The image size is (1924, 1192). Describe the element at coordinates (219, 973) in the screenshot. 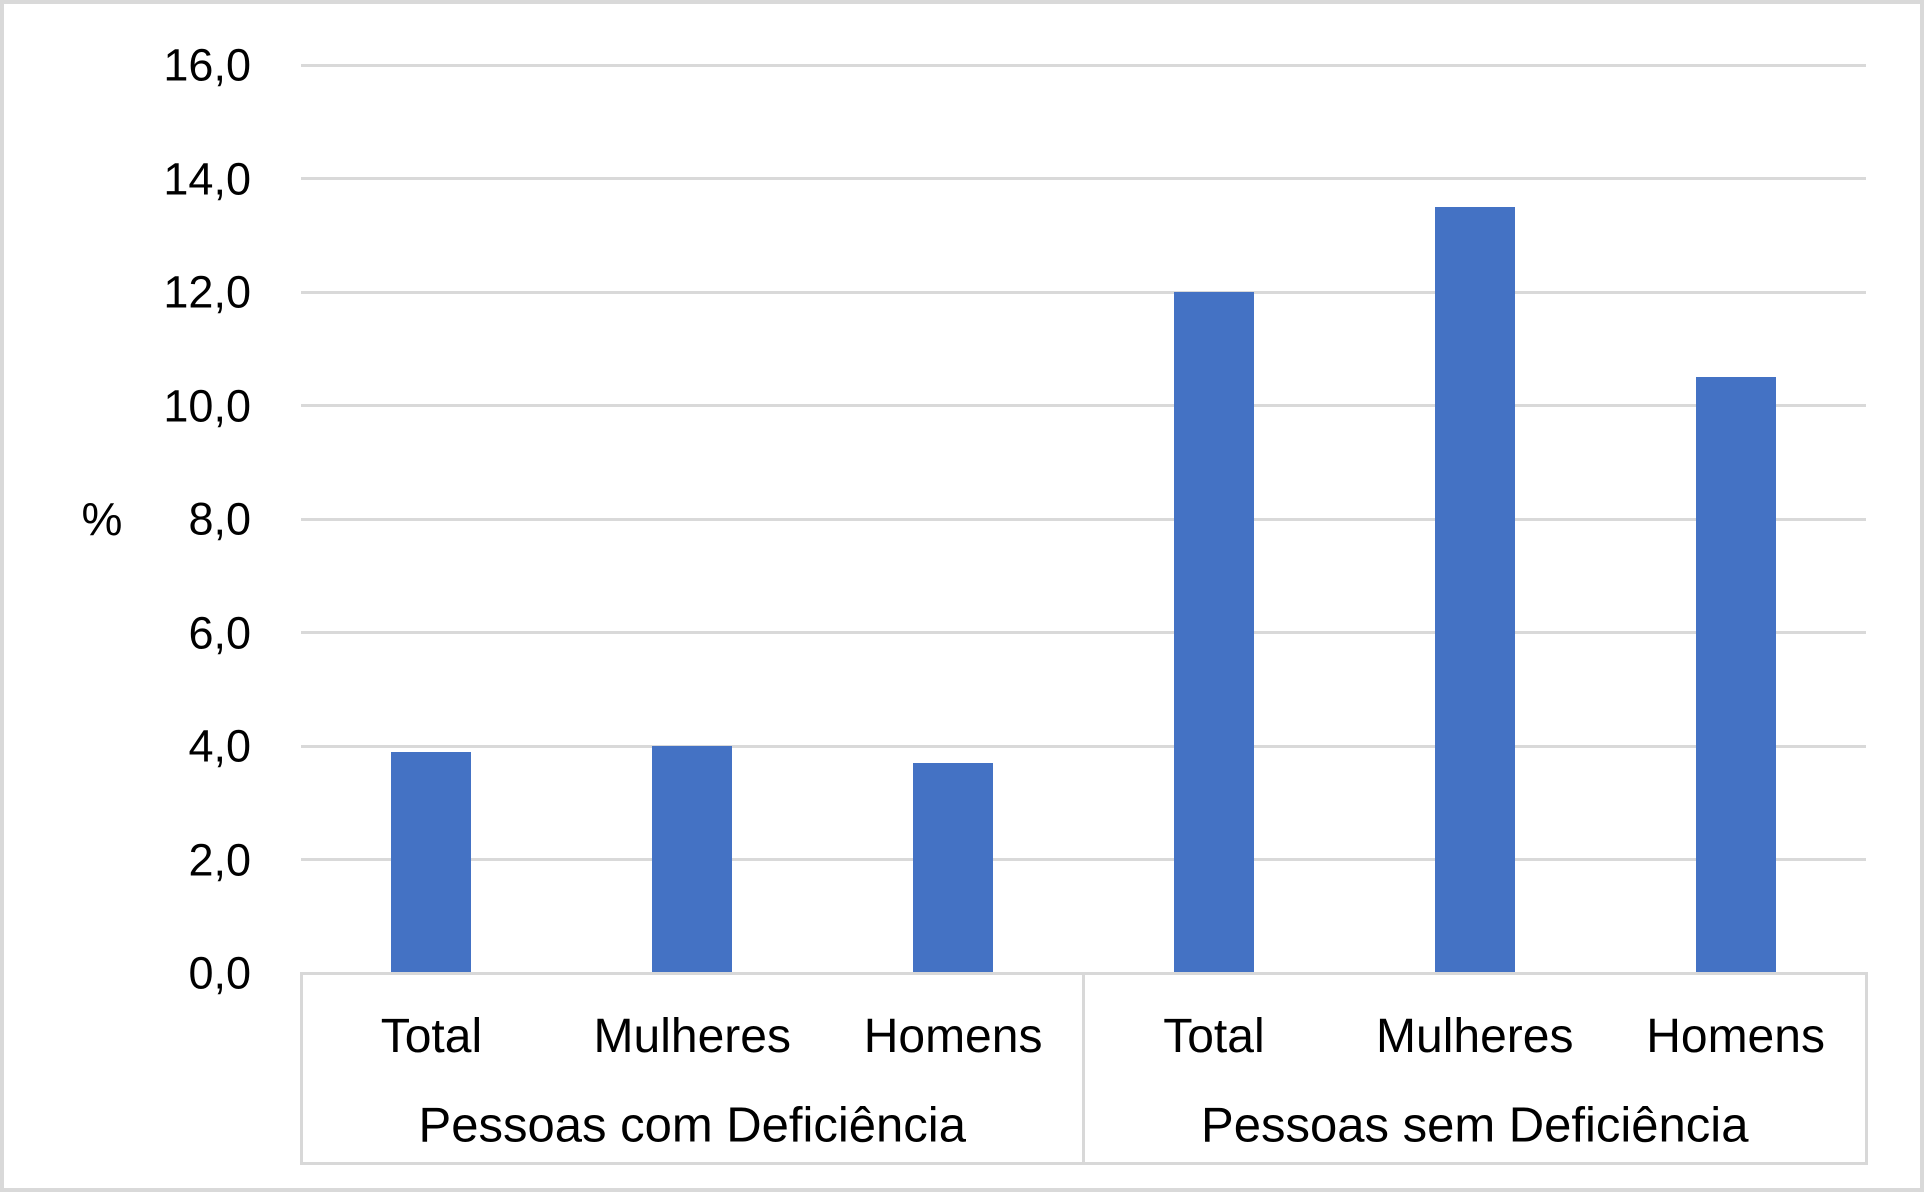

I see `y-tick-label: 0,0` at that location.